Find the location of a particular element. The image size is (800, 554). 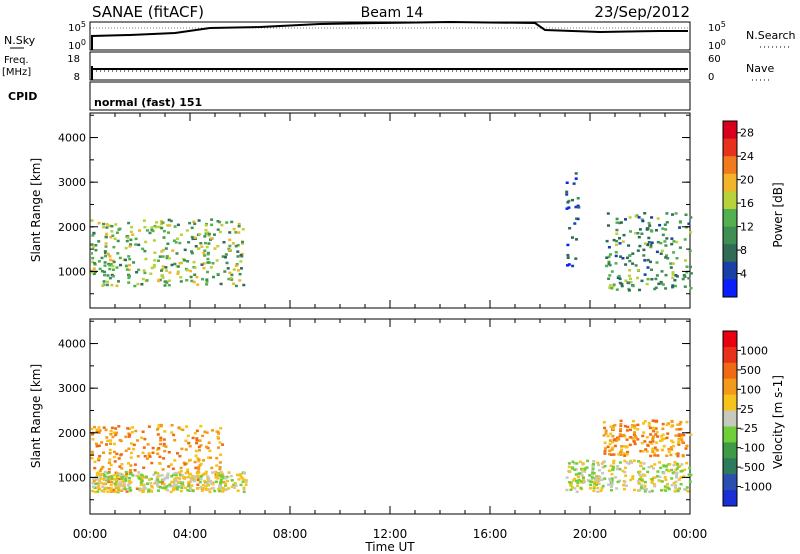

nsky-tick-top: 105 is located at coordinates (77, 27).